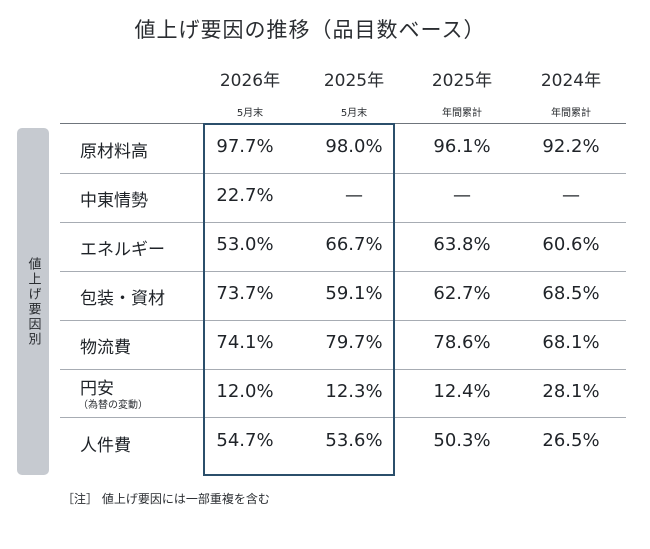 This screenshot has height=549, width=650. What do you see at coordinates (245, 440) in the screenshot?
I see `table-cell-value: 54.7%` at bounding box center [245, 440].